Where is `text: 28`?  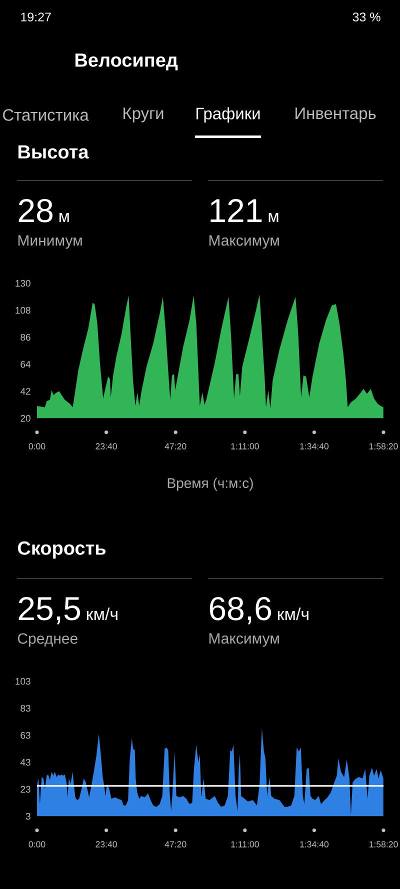 text: 28 is located at coordinates (35, 210).